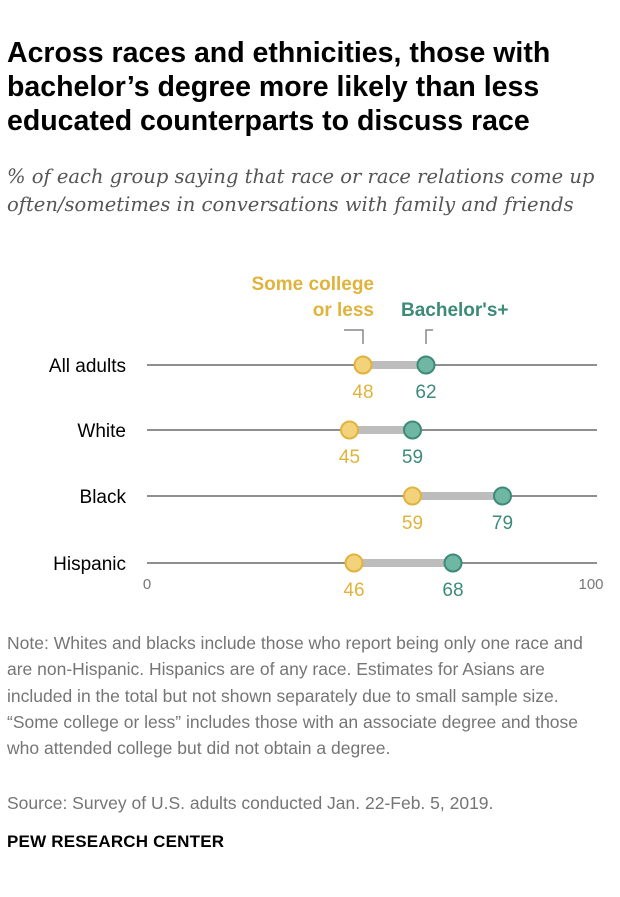 Image resolution: width=620 pixels, height=897 pixels. I want to click on dot-bachelors-hispanic, so click(453, 563).